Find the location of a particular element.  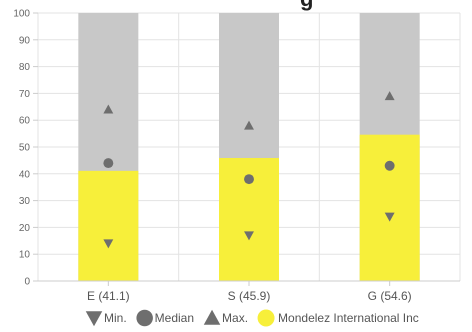

legend: Min. Median Max. Mondelez International Inc is located at coordinates (252, 318).